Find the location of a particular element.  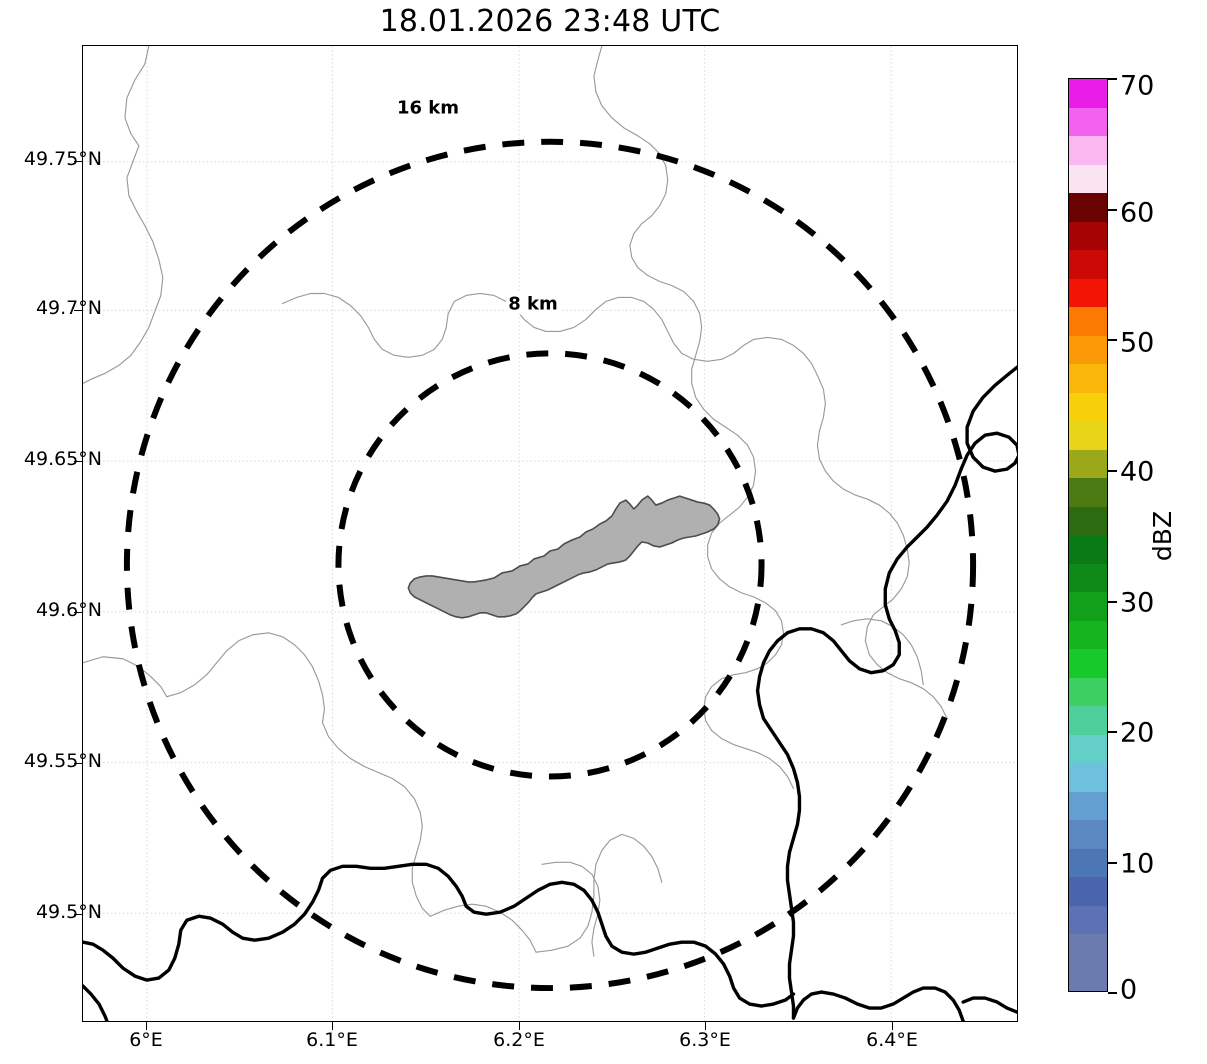

y-tick-label-text: 49.5°N is located at coordinates (68, 912).